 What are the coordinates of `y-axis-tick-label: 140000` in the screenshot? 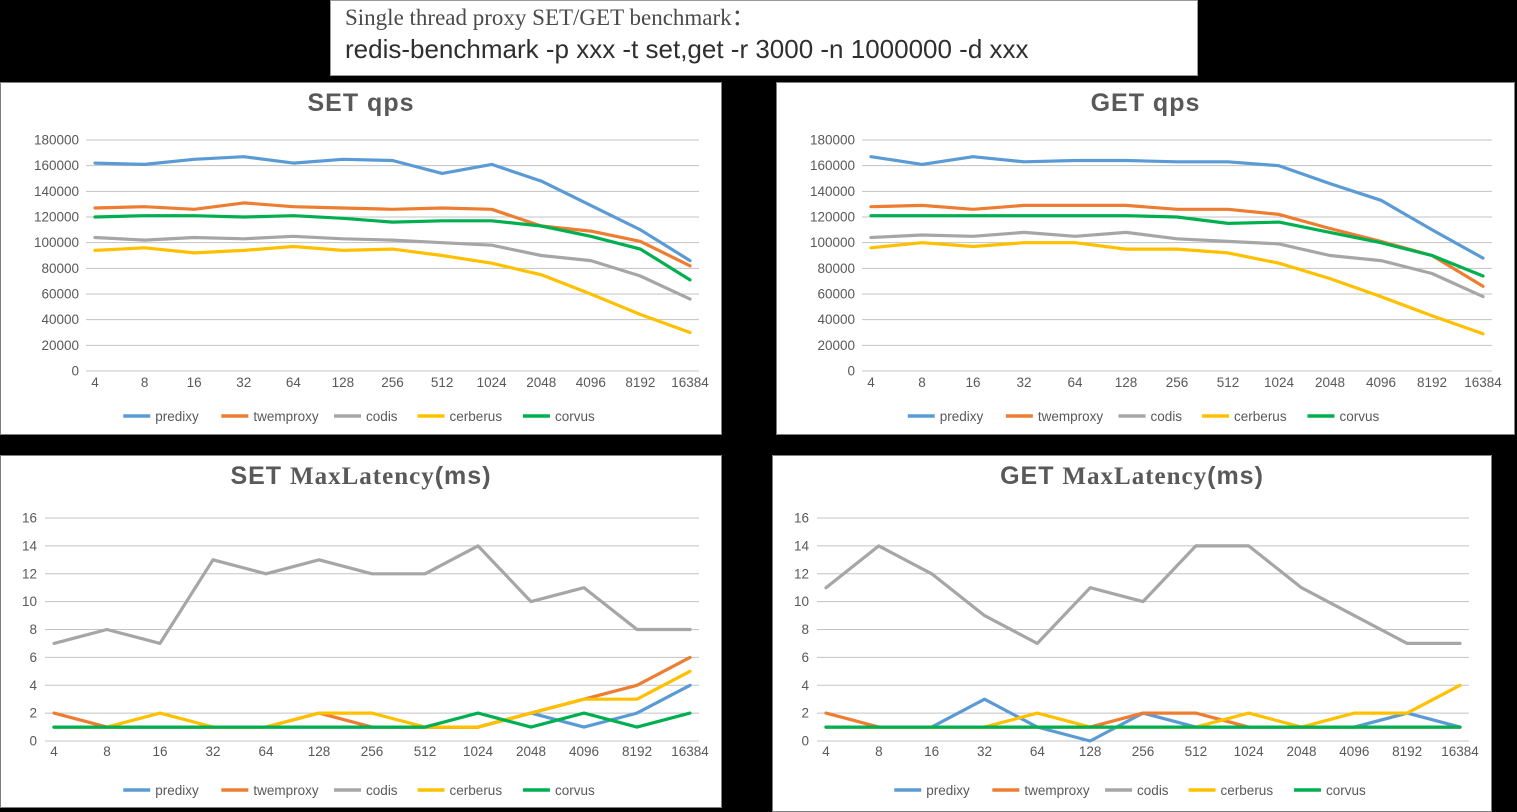 It's located at (832, 191).